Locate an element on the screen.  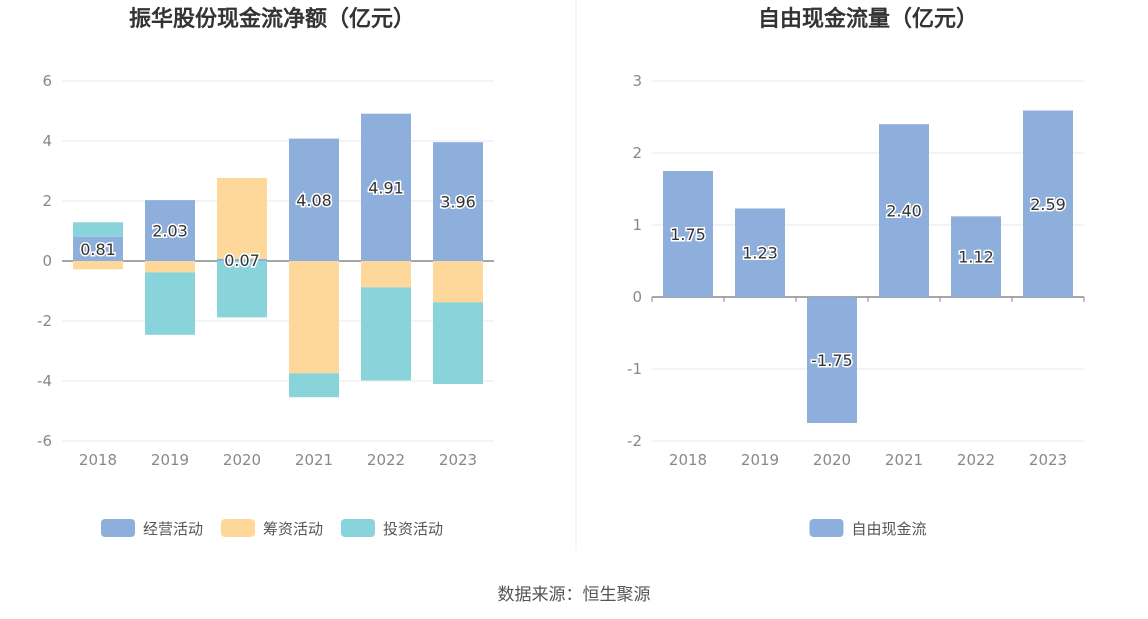
legend-label: 自由现金流 is located at coordinates (889, 529).